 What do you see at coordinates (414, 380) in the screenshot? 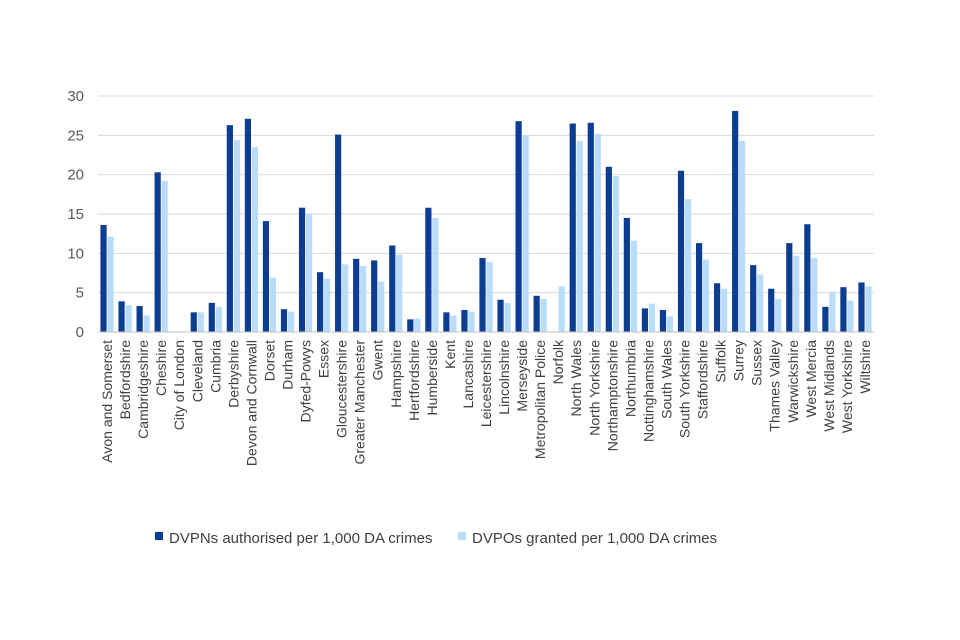
I see `x-tick-label: Hertfordshire` at bounding box center [414, 380].